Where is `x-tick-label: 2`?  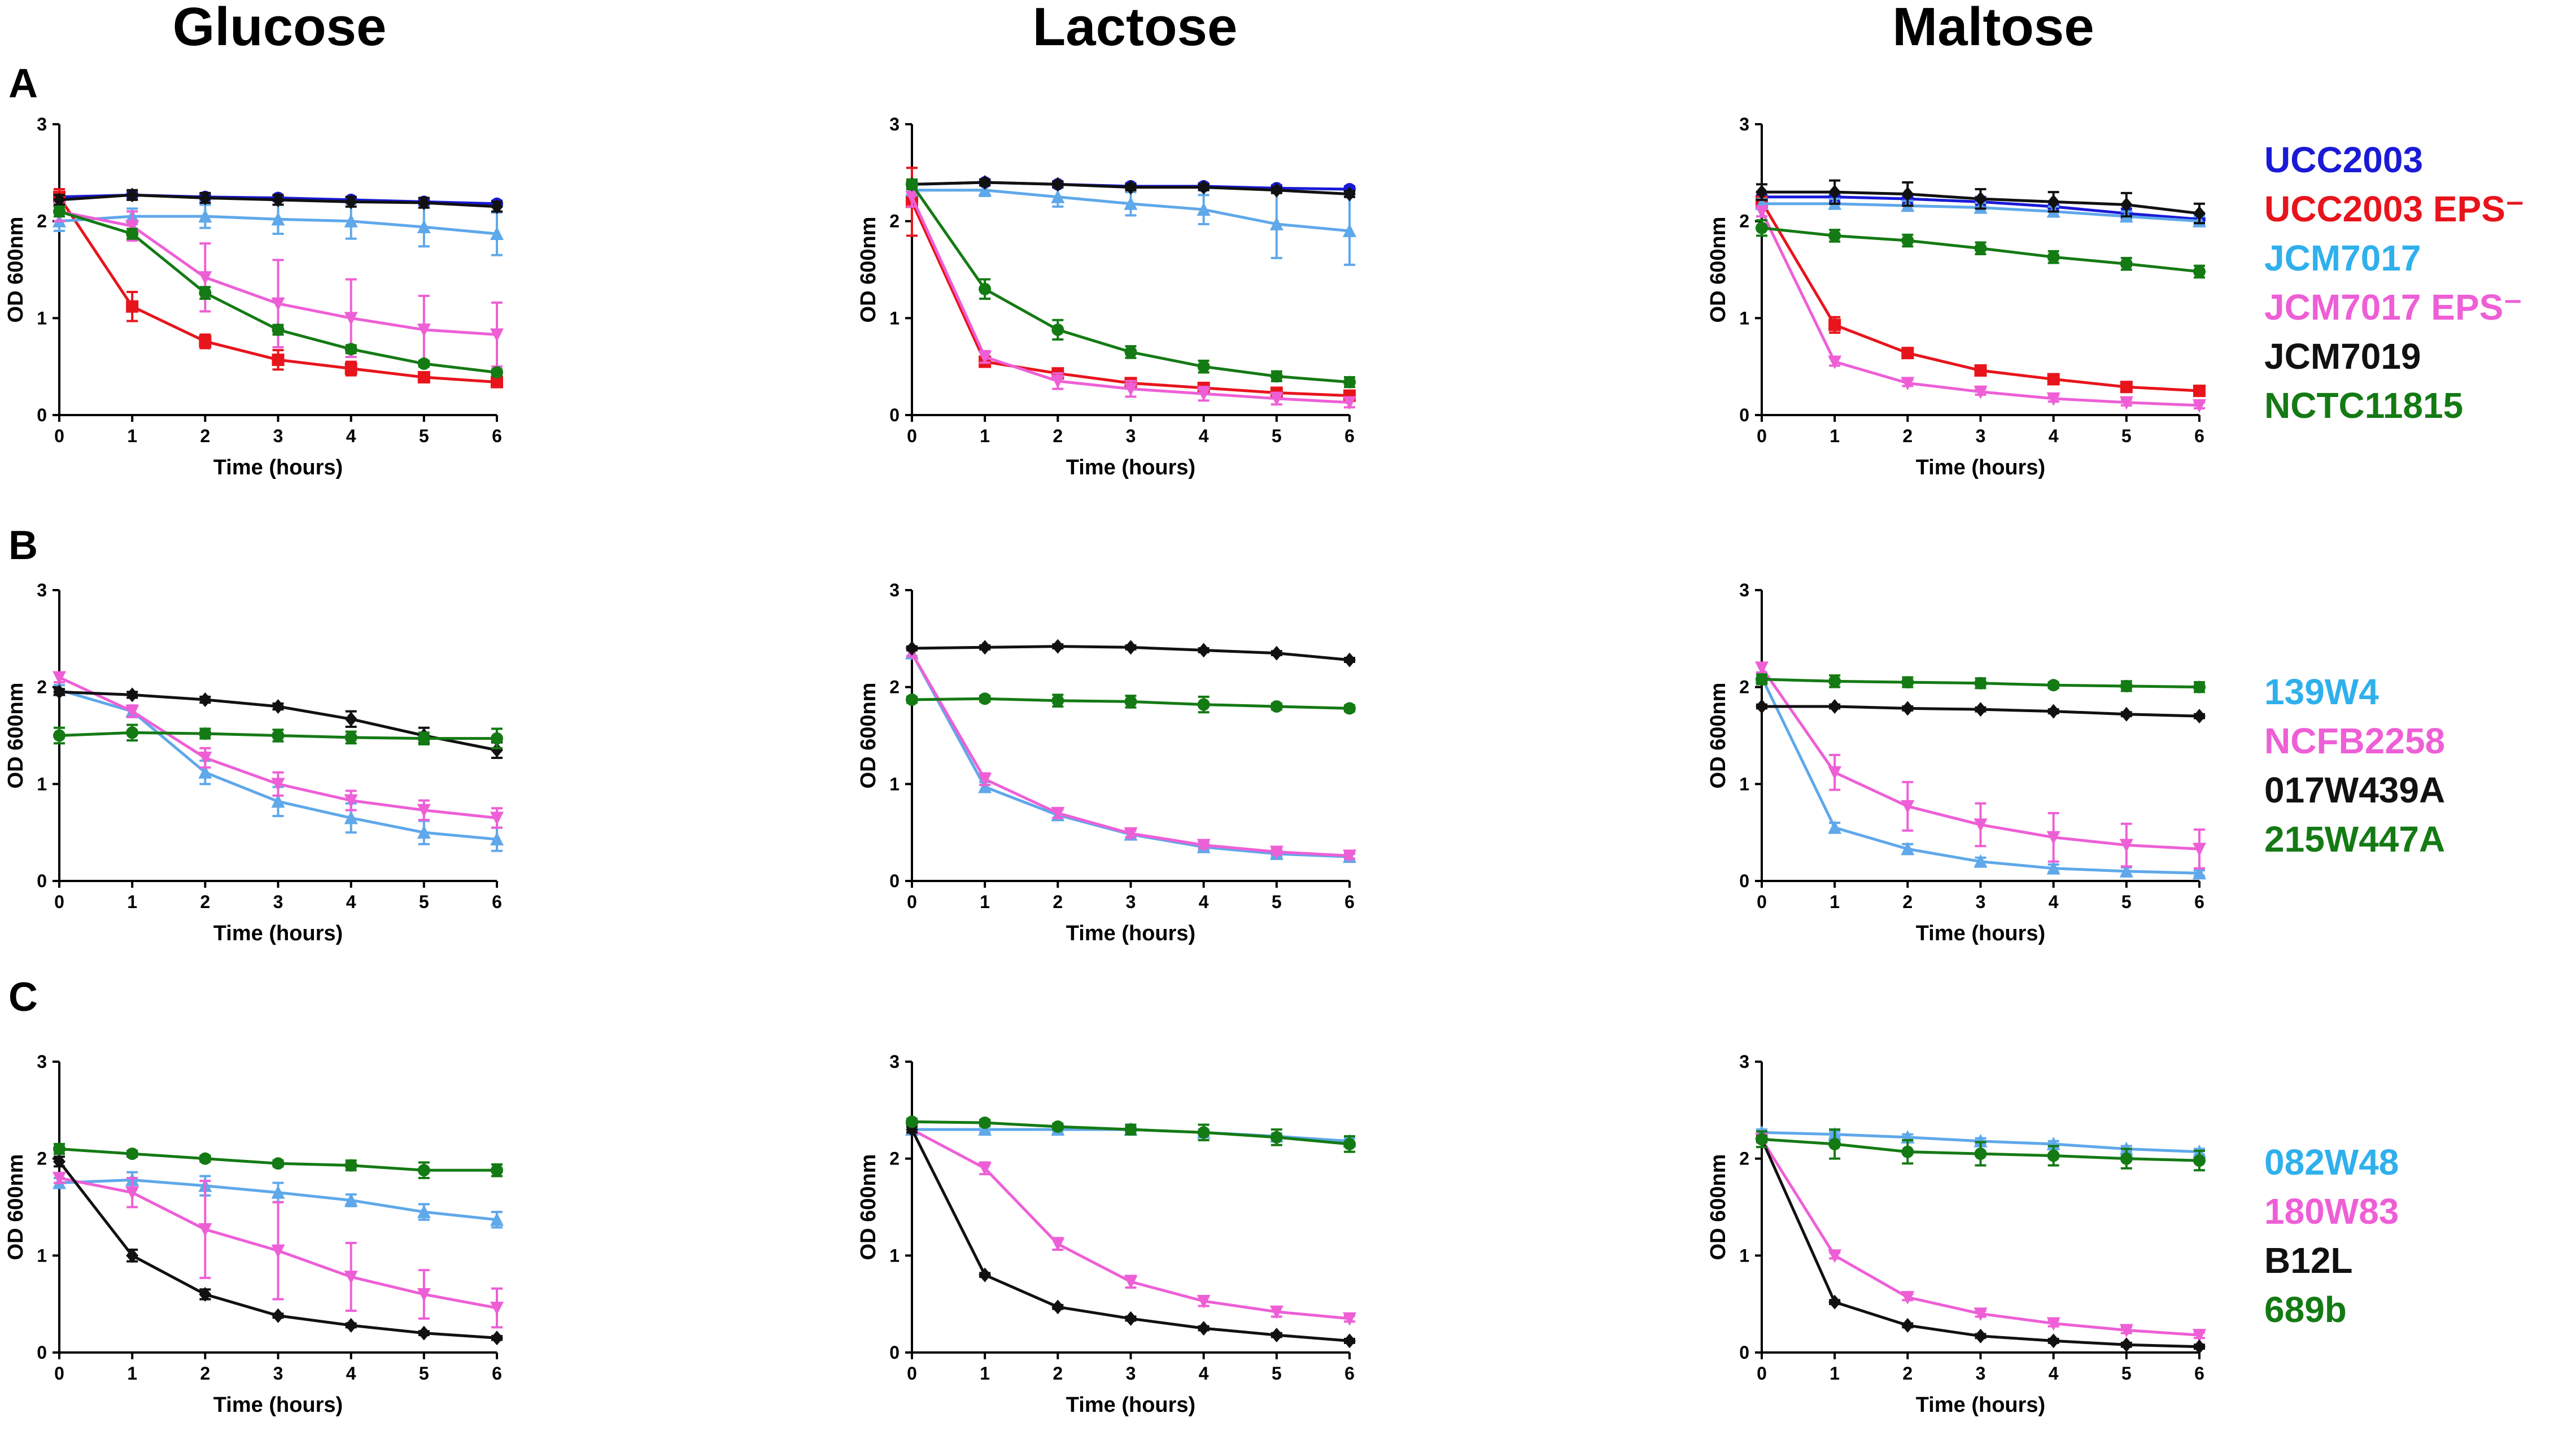
x-tick-label: 2 is located at coordinates (205, 436).